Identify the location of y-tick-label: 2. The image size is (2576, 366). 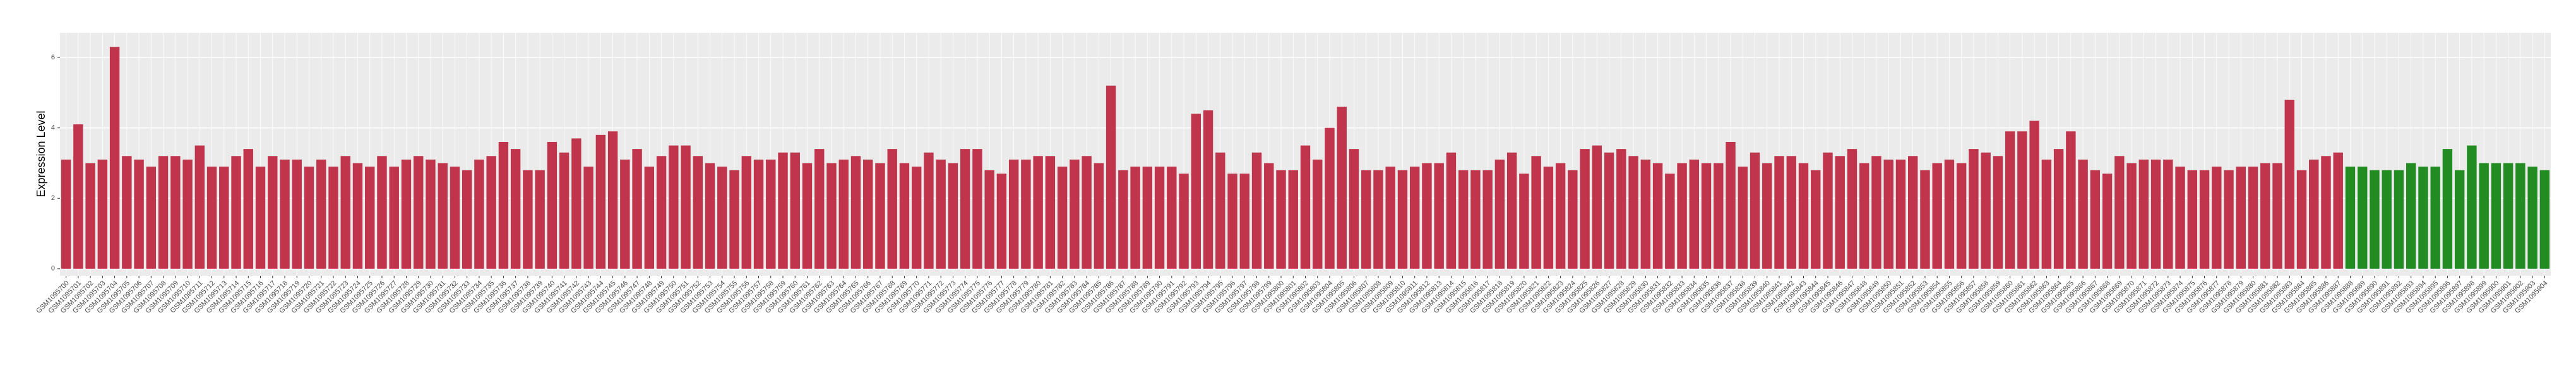
(53, 198).